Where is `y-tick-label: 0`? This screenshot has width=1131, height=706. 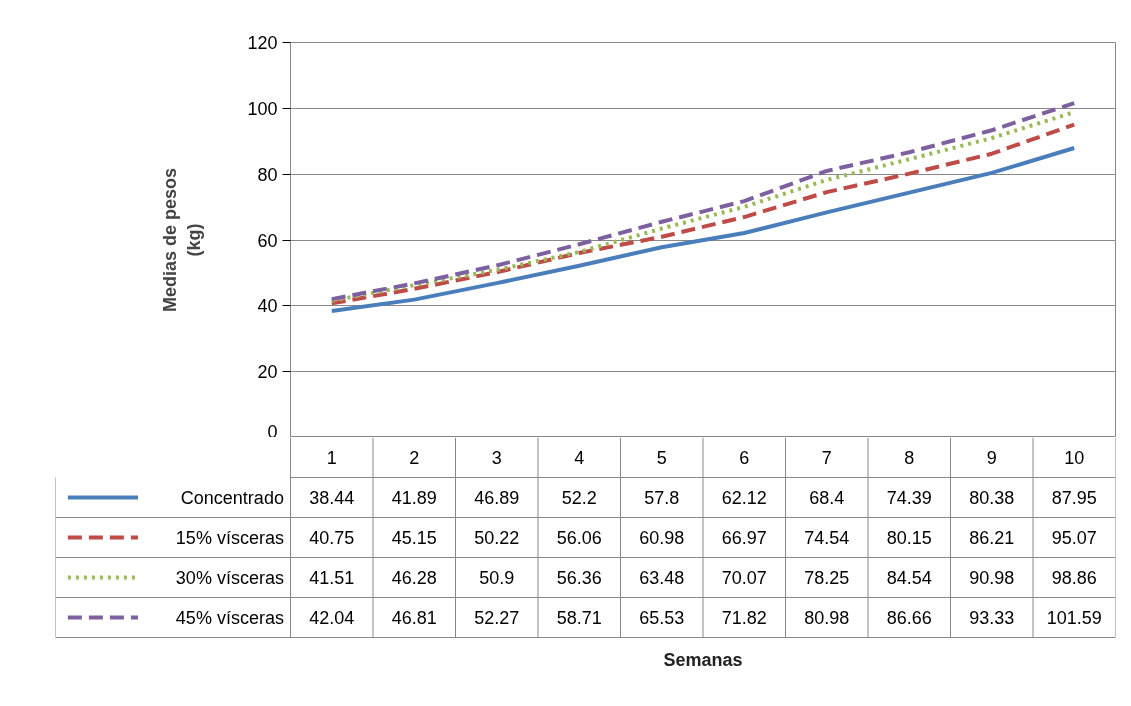
y-tick-label: 0 is located at coordinates (272, 431).